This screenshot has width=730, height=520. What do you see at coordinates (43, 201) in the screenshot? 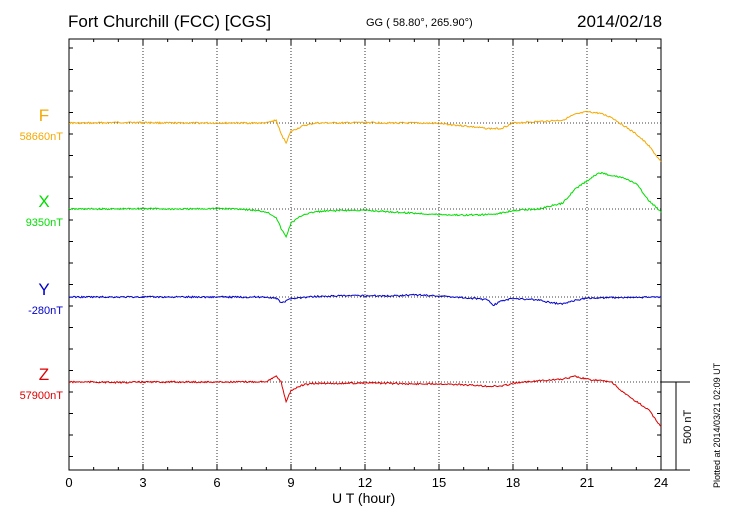
I see `series-name-x: X` at bounding box center [43, 201].